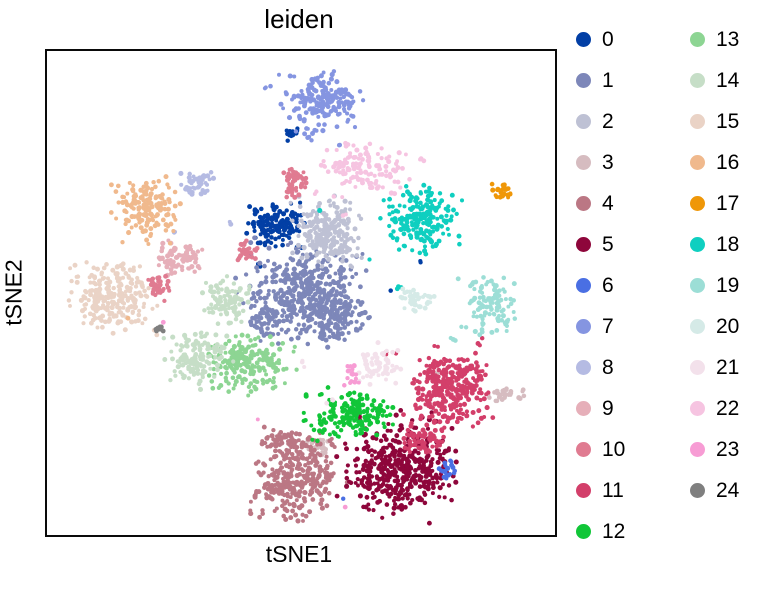 The image size is (778, 592). What do you see at coordinates (600, 80) in the screenshot?
I see `legend-item-1: 1` at bounding box center [600, 80].